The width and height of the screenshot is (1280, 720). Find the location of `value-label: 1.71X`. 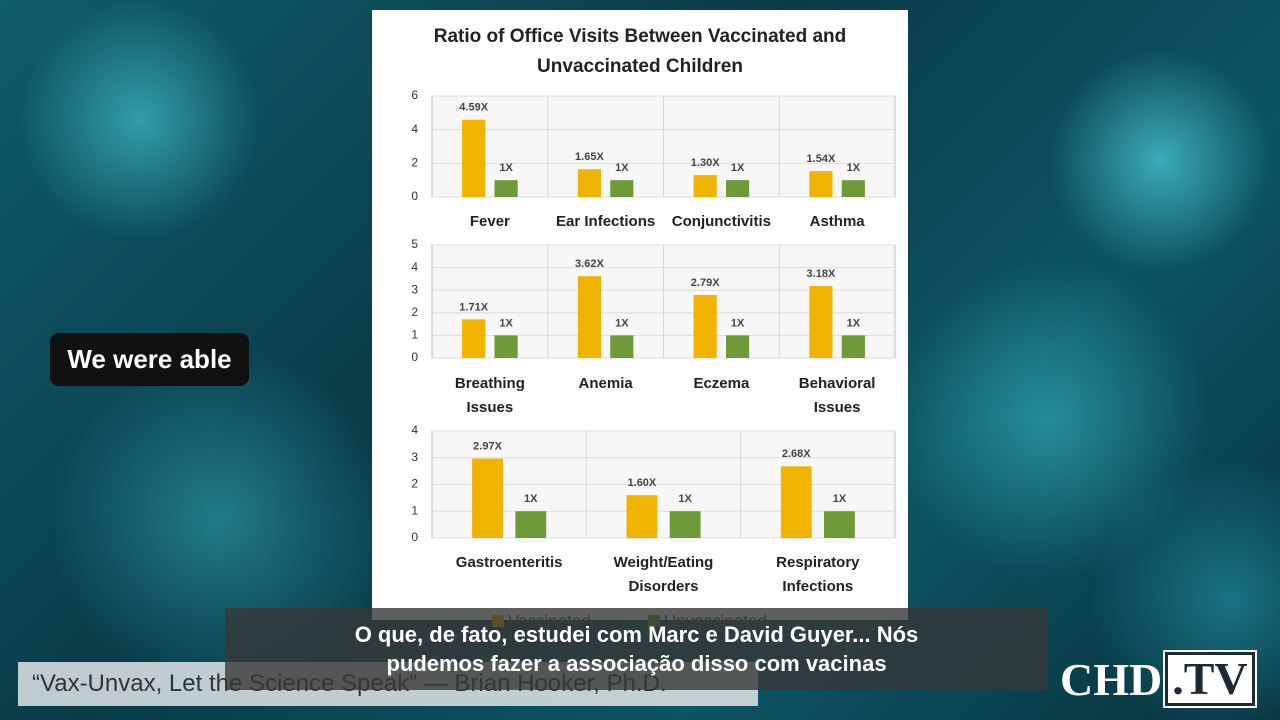

value-label: 1.71X is located at coordinates (473, 307).